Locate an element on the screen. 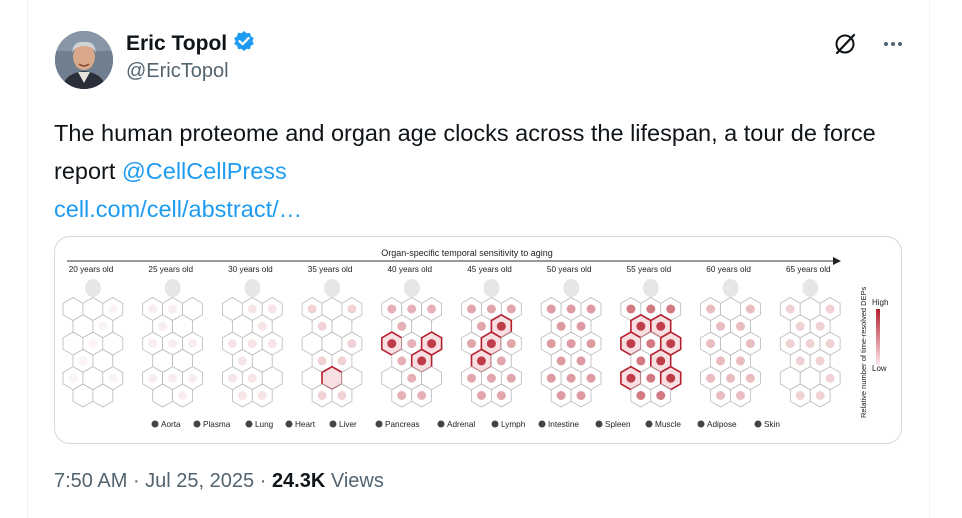 The height and width of the screenshot is (518, 962). age-label: 55 years old is located at coordinates (649, 269).